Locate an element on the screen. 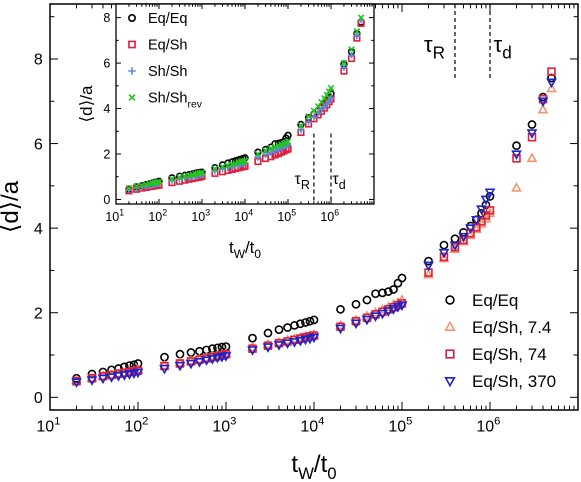 The image size is (581, 482). main-x-tick-exponent: 5 is located at coordinates (409, 421).